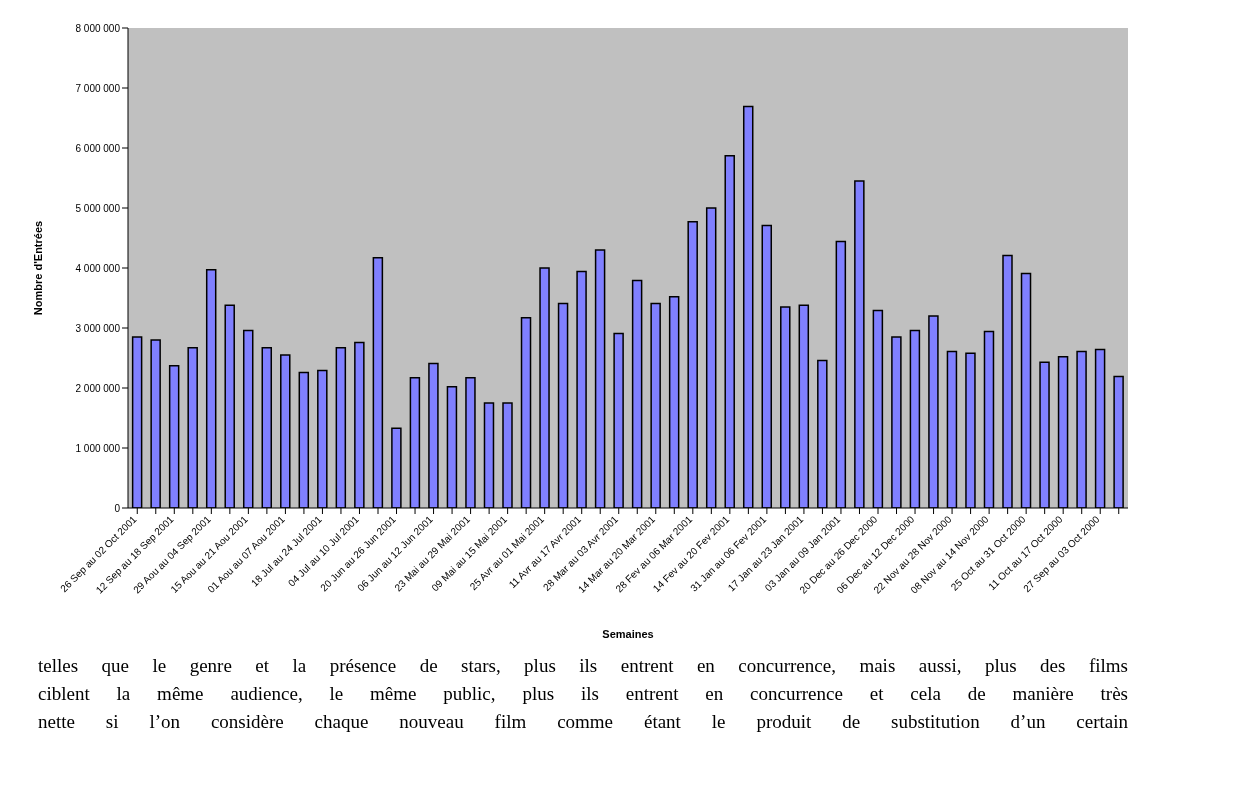 Image resolution: width=1245 pixels, height=800 pixels. Describe the element at coordinates (583, 722) in the screenshot. I see `text: nette si l’on considère chaque nouveau film comme étant le produit de substitution d’un certain` at that location.